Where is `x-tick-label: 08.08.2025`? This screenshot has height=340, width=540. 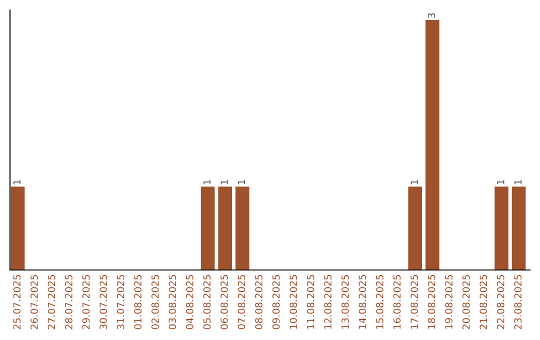 x-tick-label: 08.08.2025 is located at coordinates (258, 302).